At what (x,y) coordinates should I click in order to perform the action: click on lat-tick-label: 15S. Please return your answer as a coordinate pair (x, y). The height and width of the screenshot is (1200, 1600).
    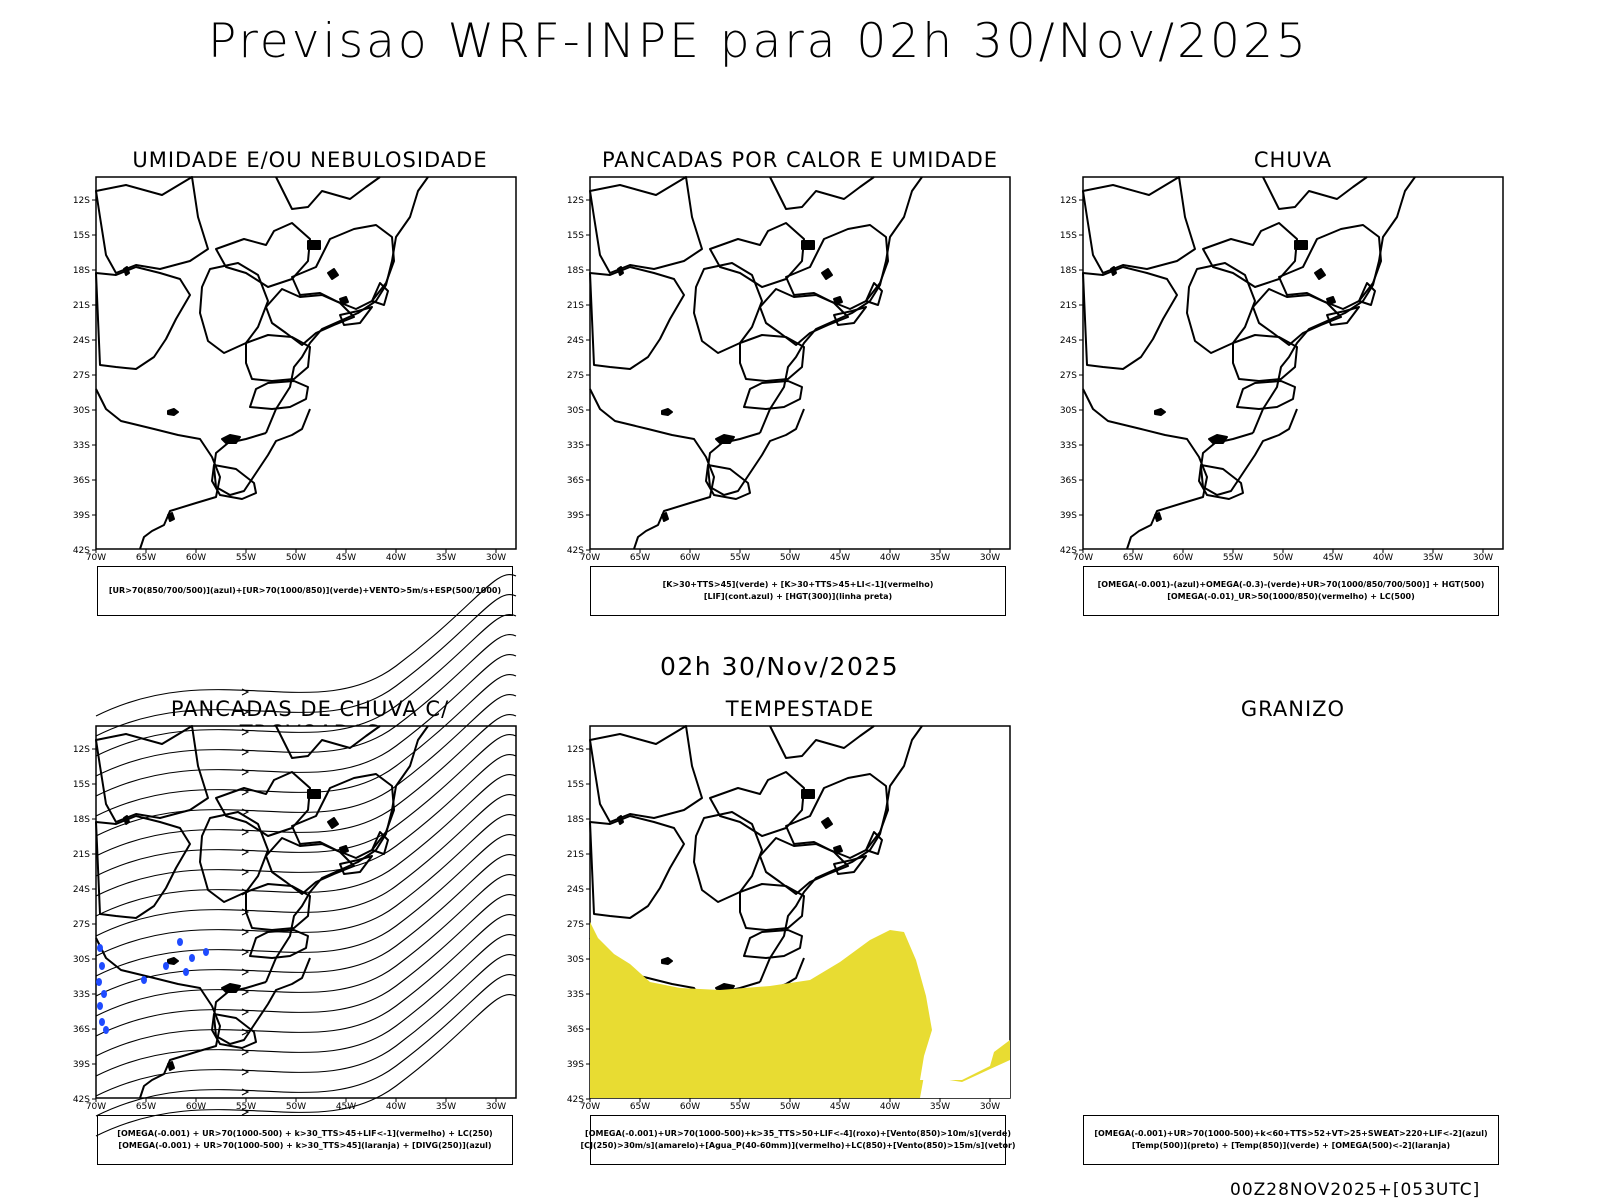
    Looking at the image, I should click on (575, 785).